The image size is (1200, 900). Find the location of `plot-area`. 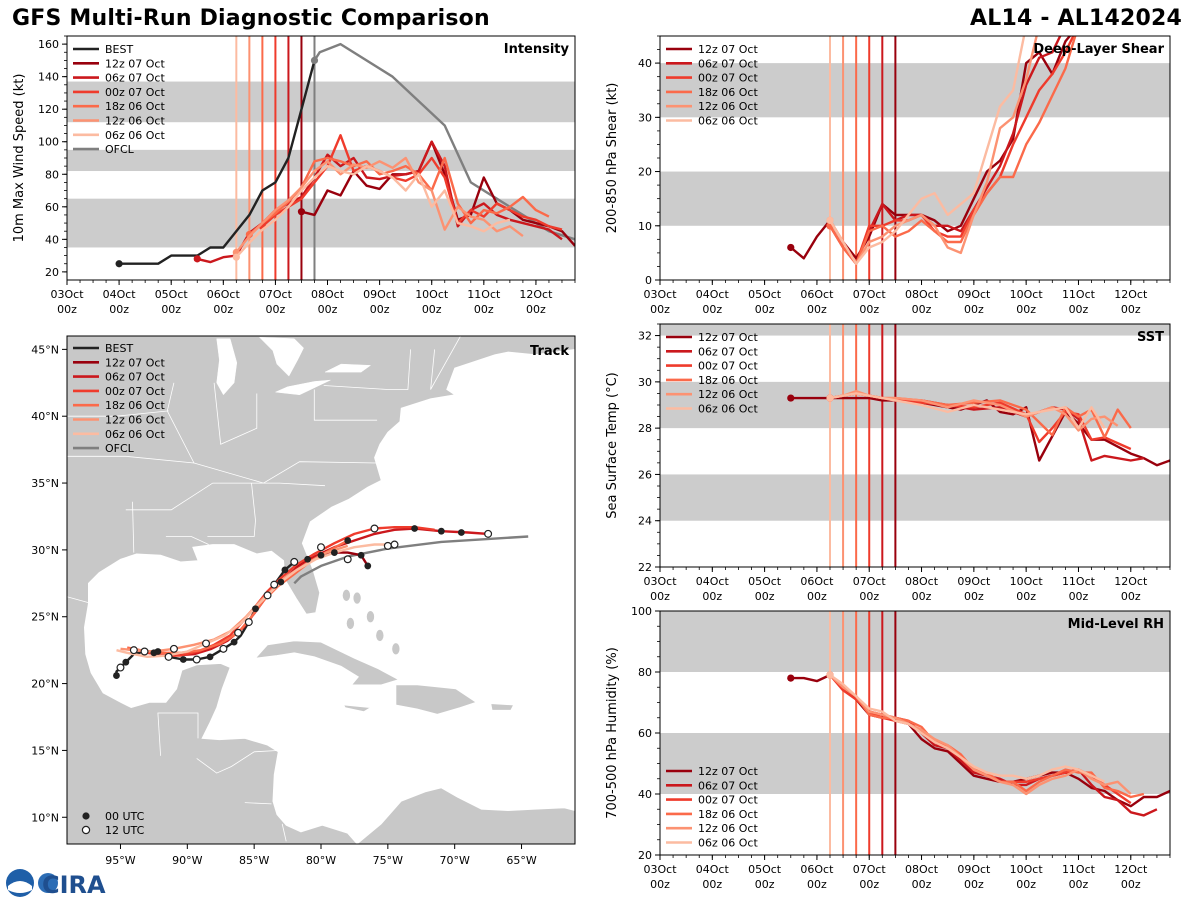

plot-area is located at coordinates (915, 445).